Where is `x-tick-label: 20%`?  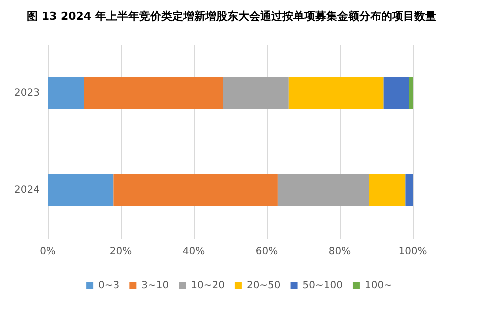
x-tick-label: 20% is located at coordinates (121, 252).